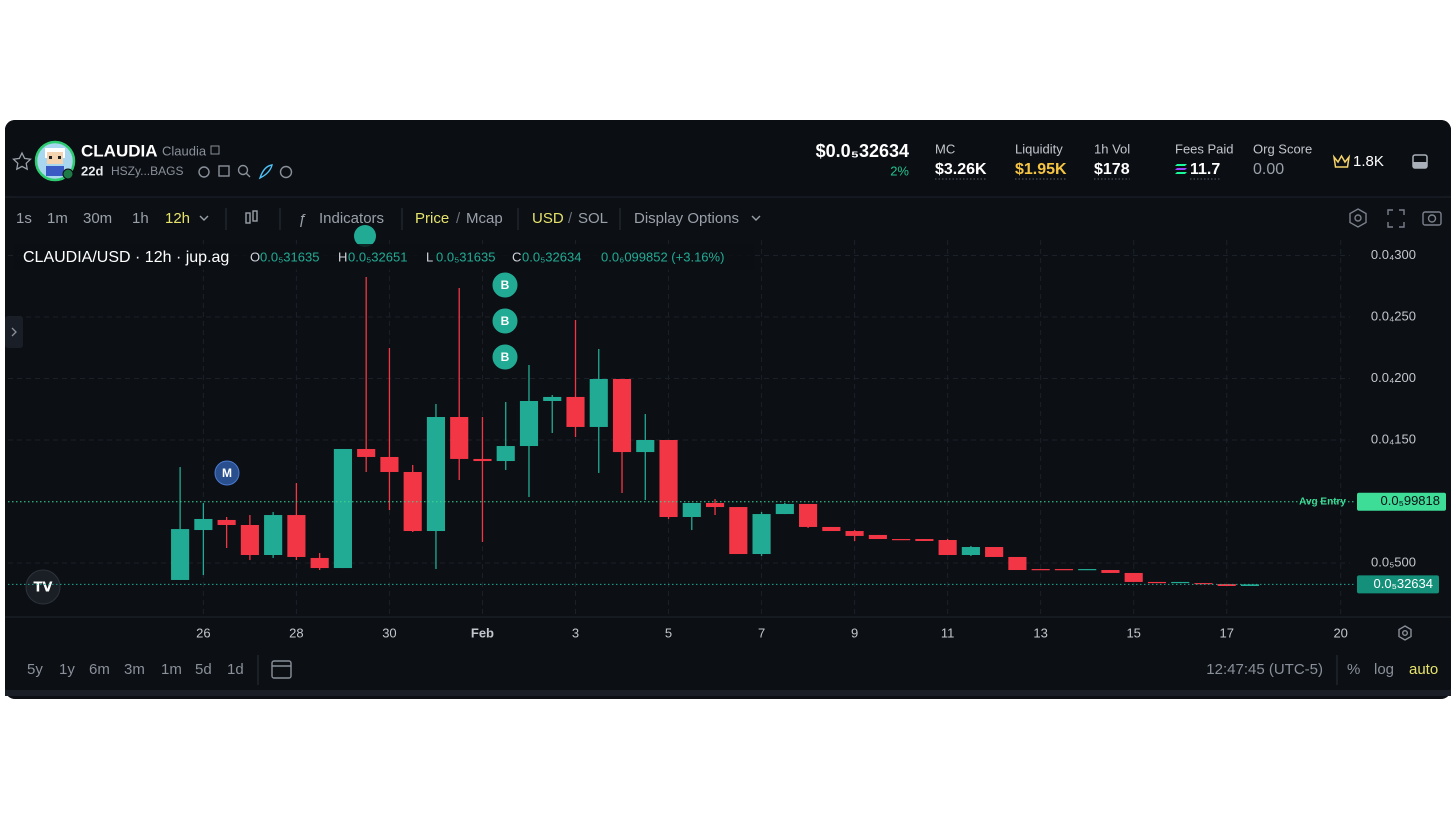  Describe the element at coordinates (1410, 500) in the screenshot. I see `avg-entry-label: 0.0₅99818` at that location.